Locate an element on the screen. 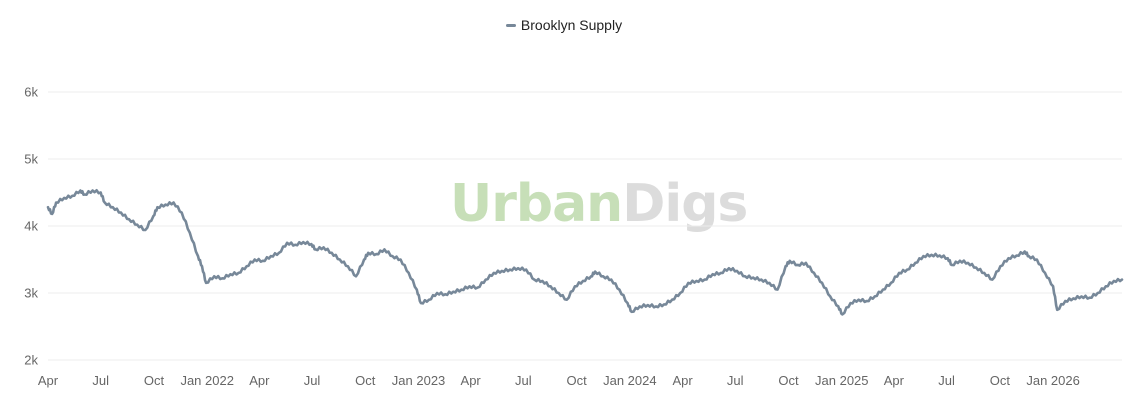  legend-swatch is located at coordinates (510, 25).